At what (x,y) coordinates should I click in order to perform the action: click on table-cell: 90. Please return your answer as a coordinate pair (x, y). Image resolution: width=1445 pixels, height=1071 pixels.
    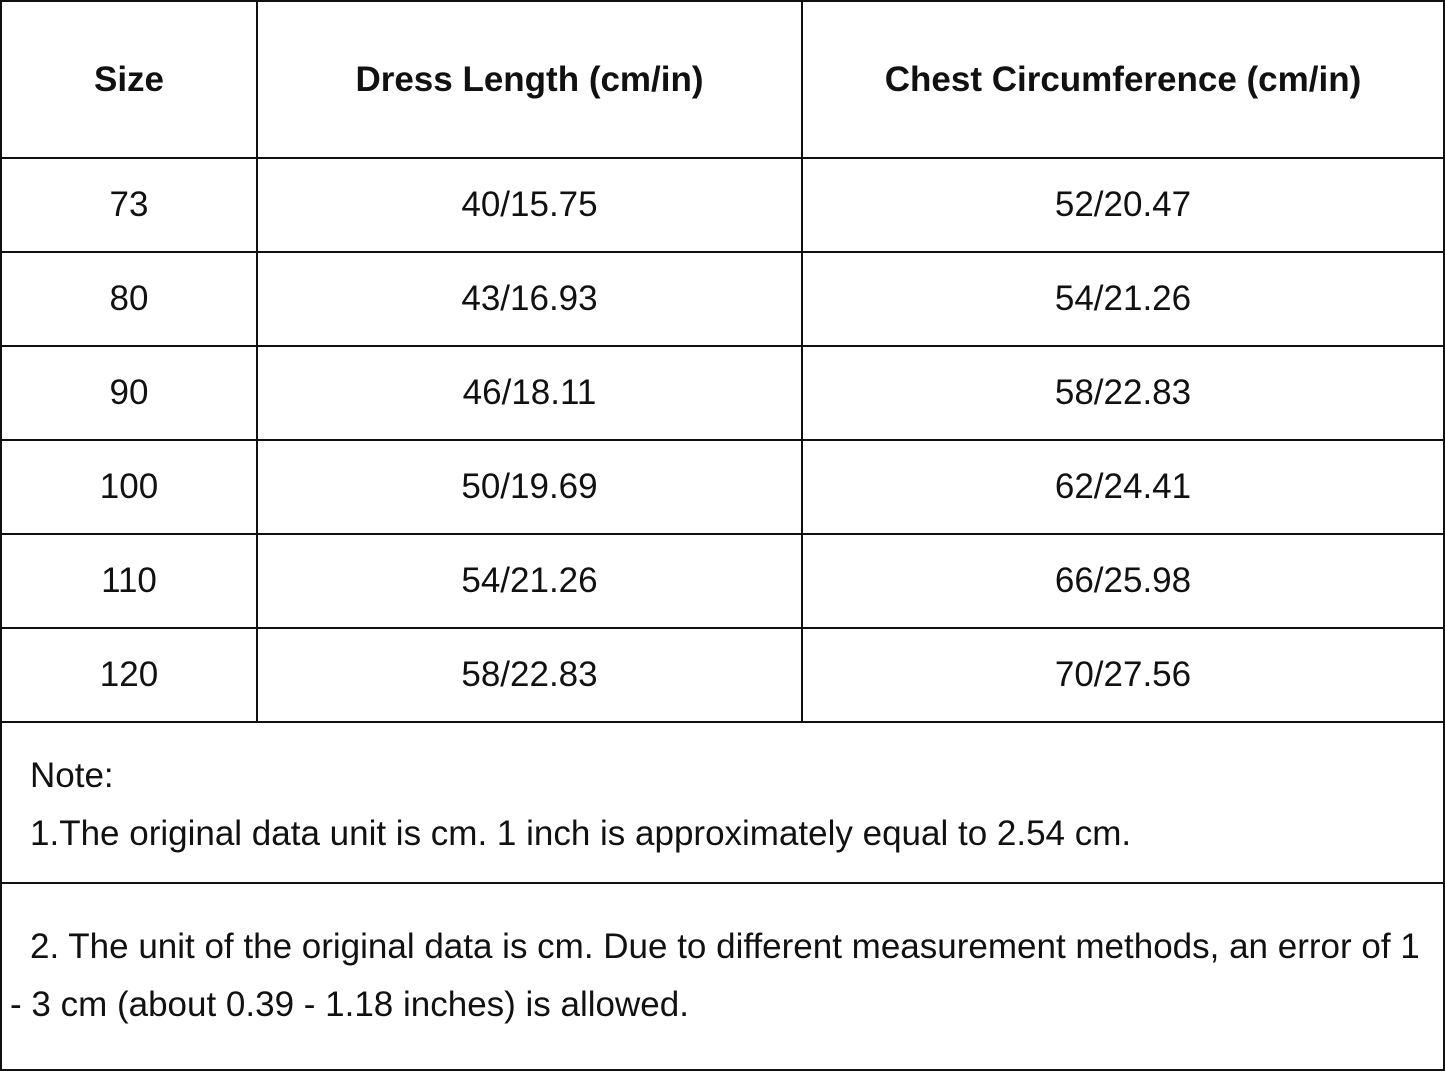
    Looking at the image, I should click on (130, 393).